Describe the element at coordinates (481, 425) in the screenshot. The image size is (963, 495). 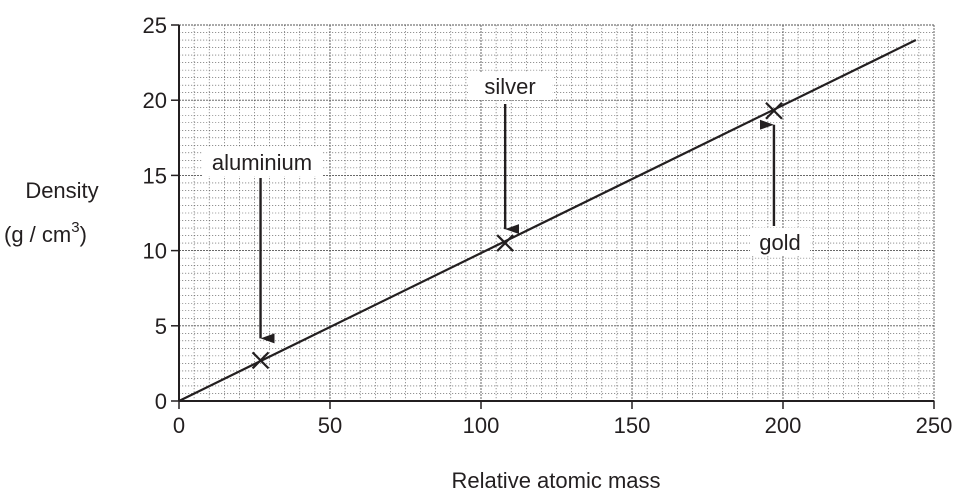
I see `x-tick-label: 100` at that location.